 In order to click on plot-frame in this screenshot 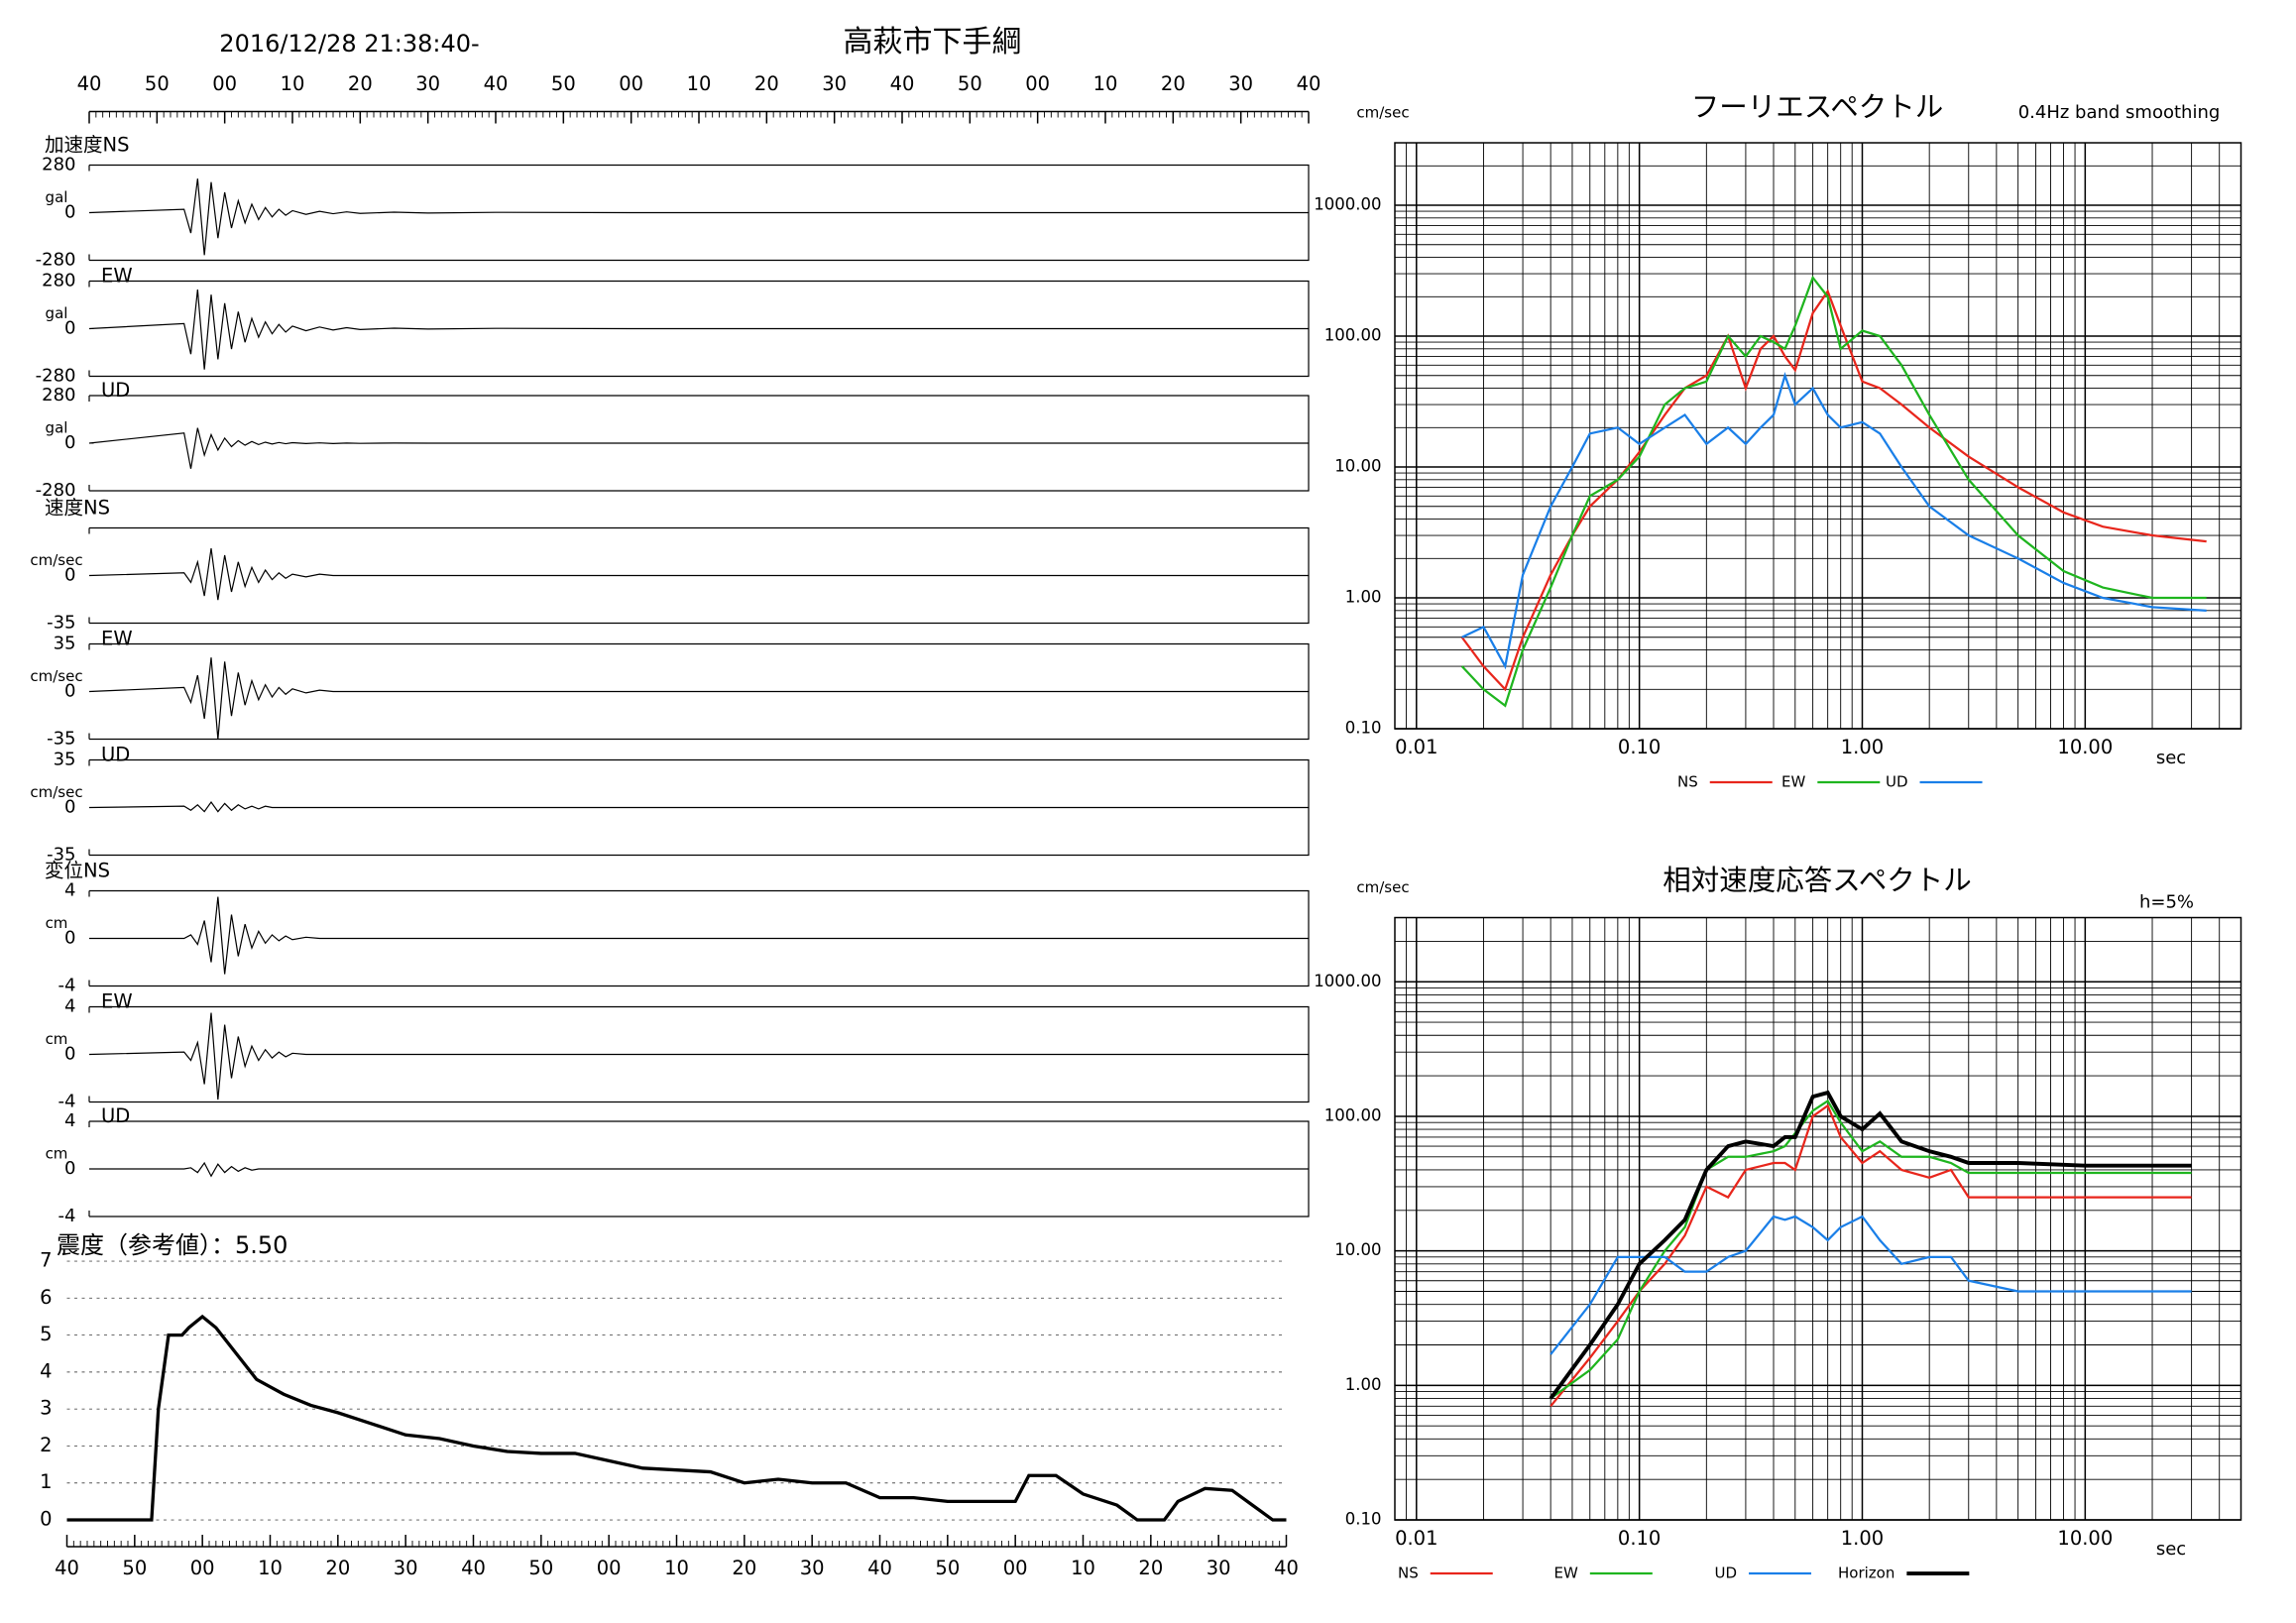, I will do `click(1818, 1218)`.